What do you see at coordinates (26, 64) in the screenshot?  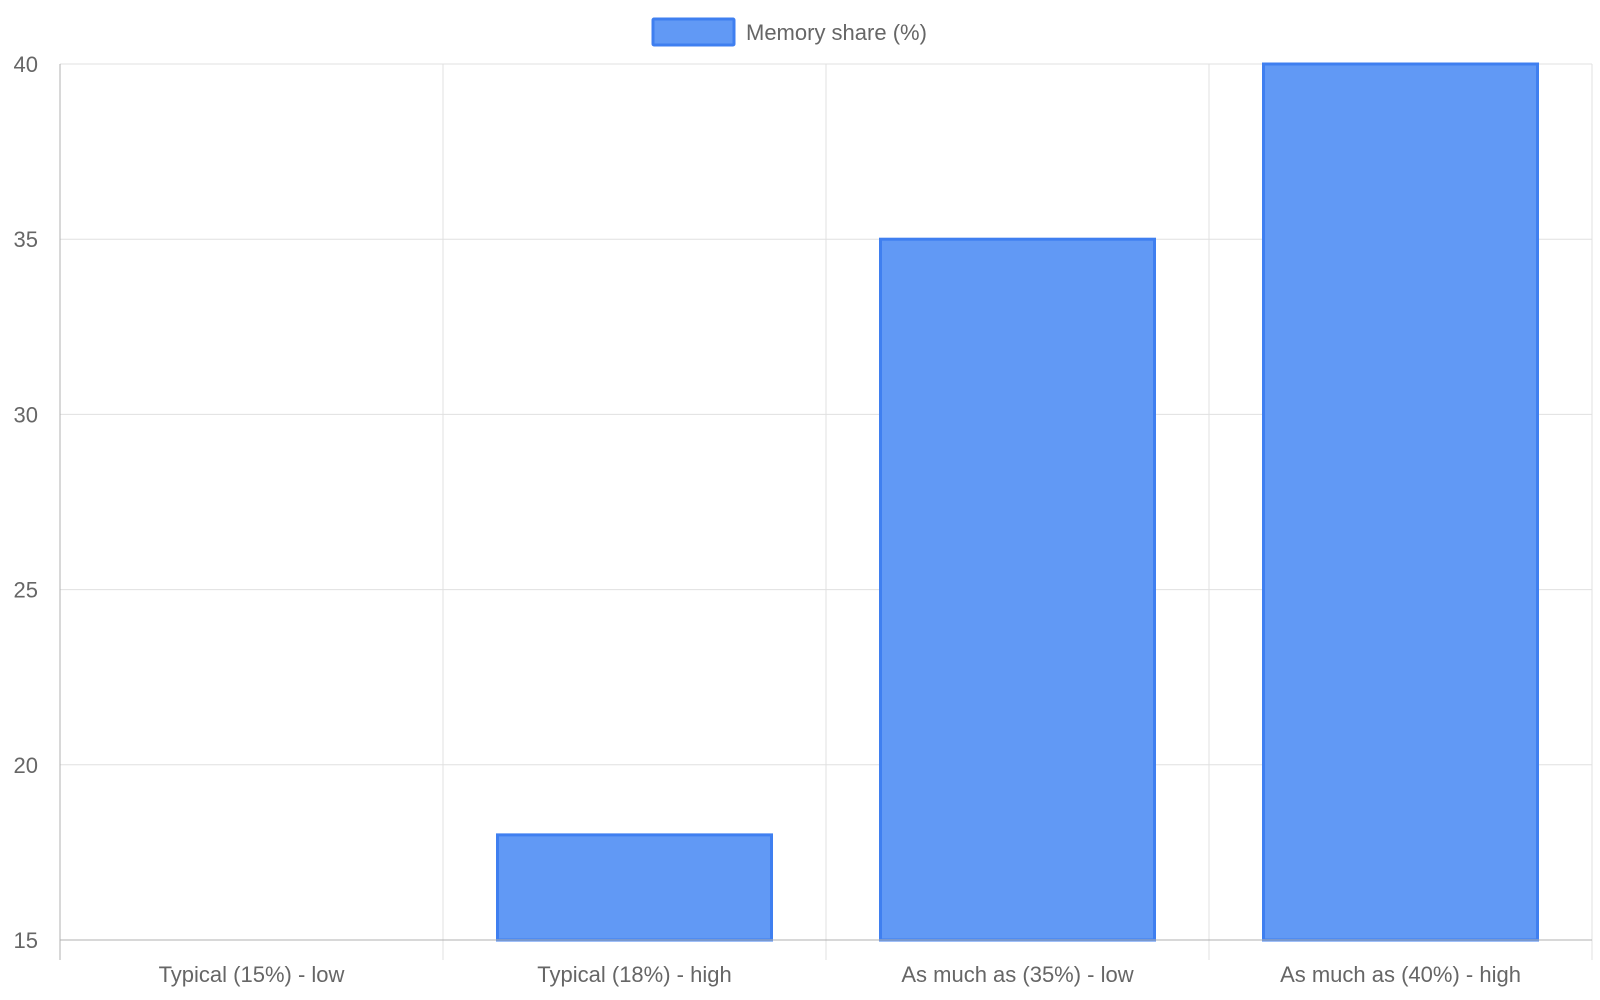 I see `y-tick-label: 40` at bounding box center [26, 64].